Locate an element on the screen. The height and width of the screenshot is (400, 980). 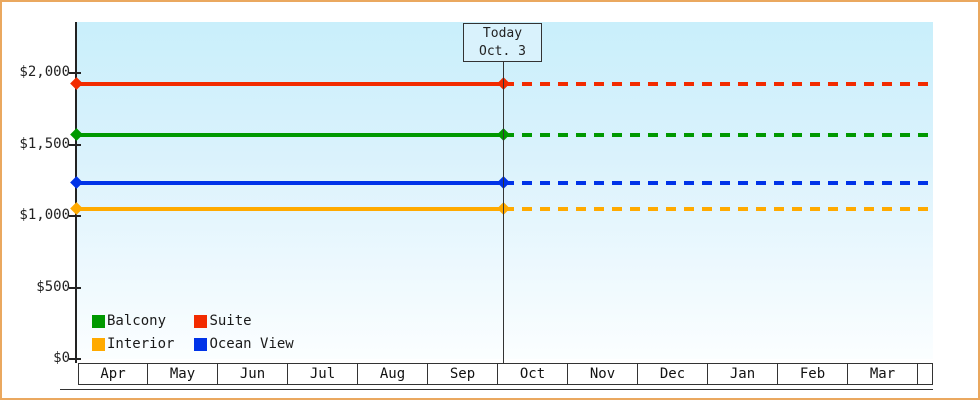
month-cell-aug: Aug is located at coordinates (393, 374).